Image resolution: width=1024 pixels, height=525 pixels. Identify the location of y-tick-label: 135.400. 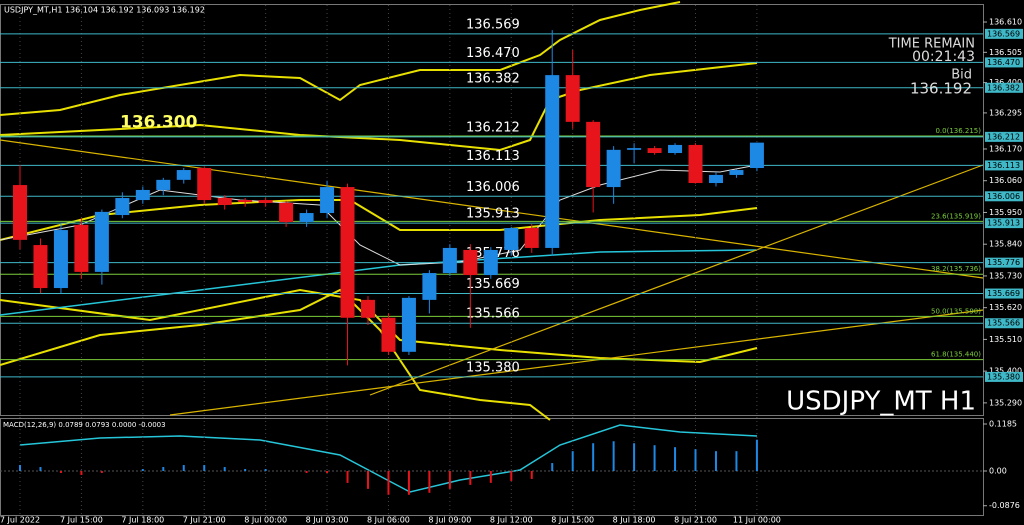
(1005, 371).